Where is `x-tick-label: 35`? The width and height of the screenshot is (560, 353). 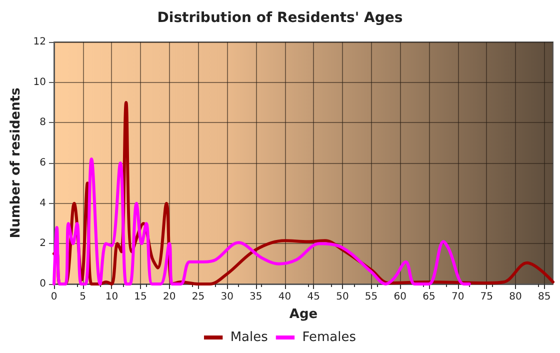
x-tick-label: 35 is located at coordinates (256, 297).